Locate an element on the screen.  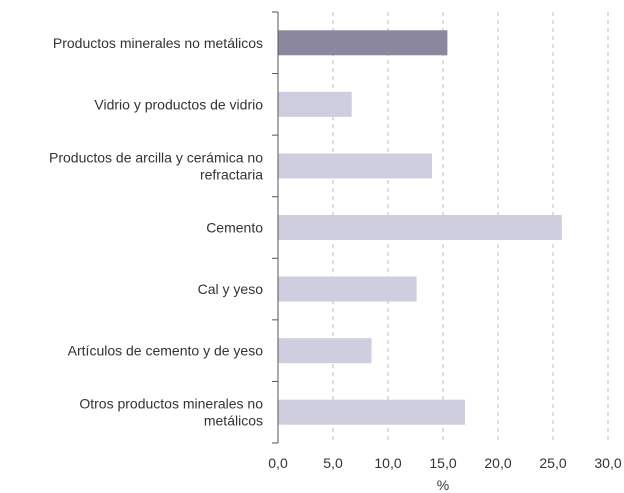
category-label: Artículos de cemento y de yeso is located at coordinates (166, 351).